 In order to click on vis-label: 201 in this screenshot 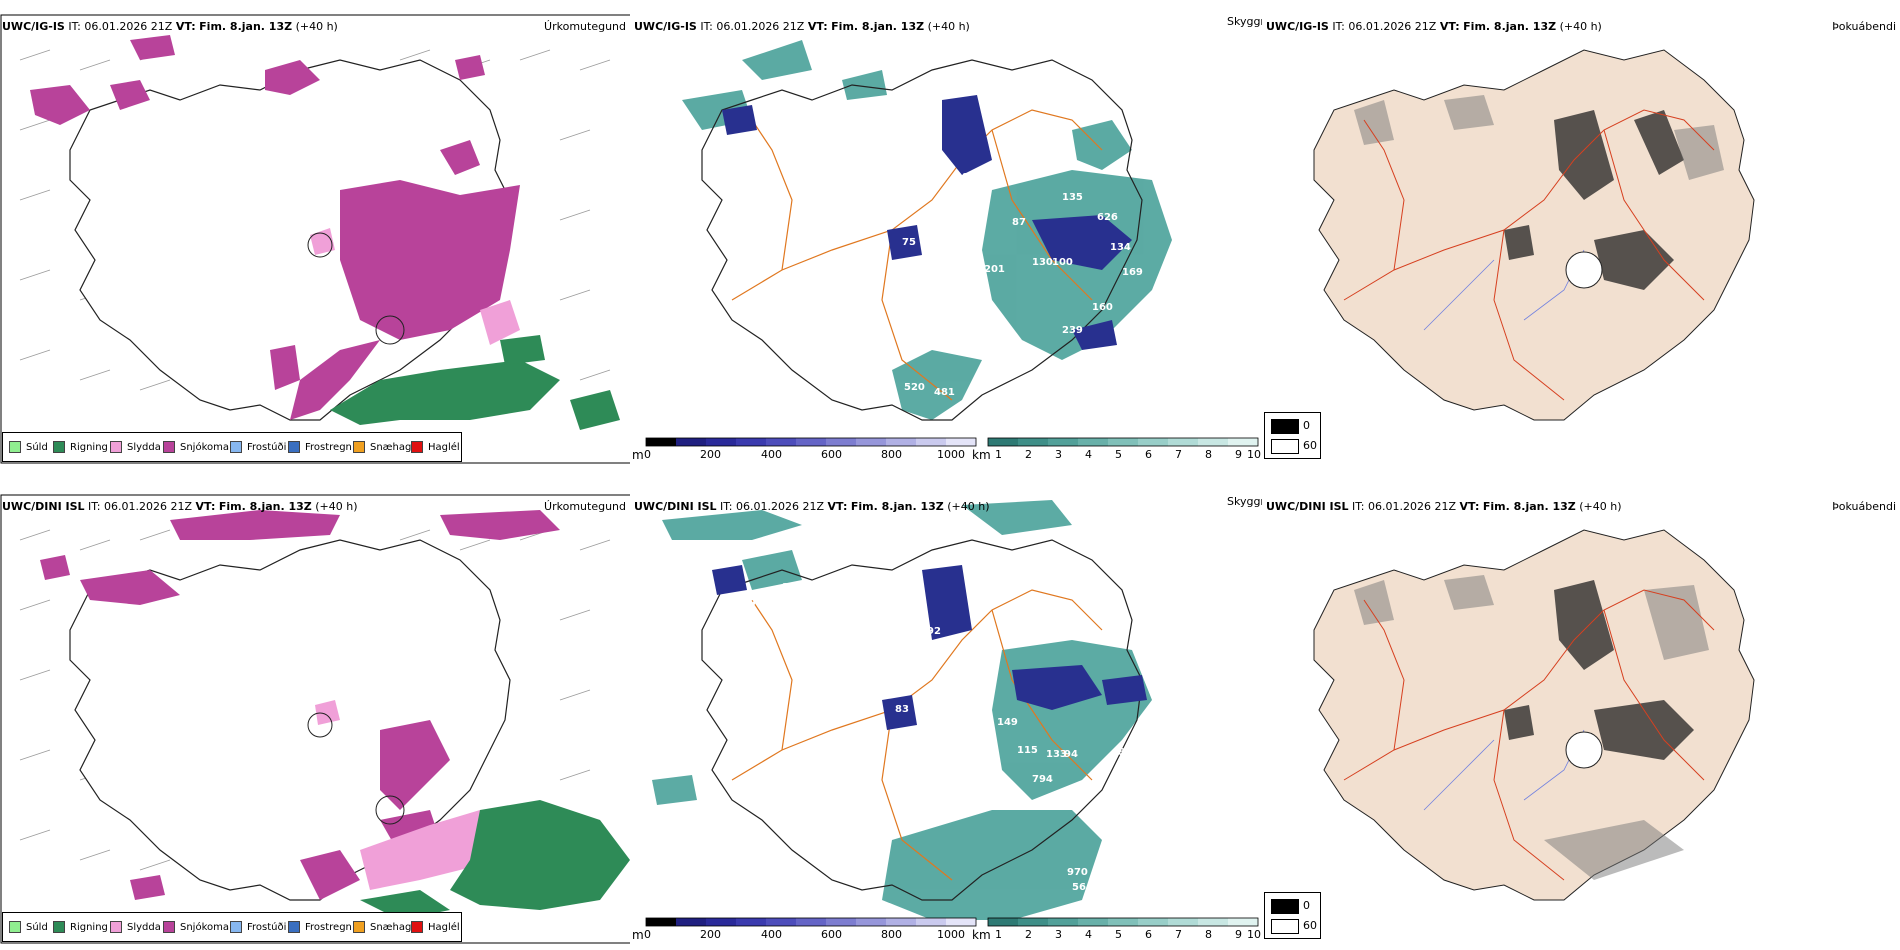, I will do `click(994, 269)`.